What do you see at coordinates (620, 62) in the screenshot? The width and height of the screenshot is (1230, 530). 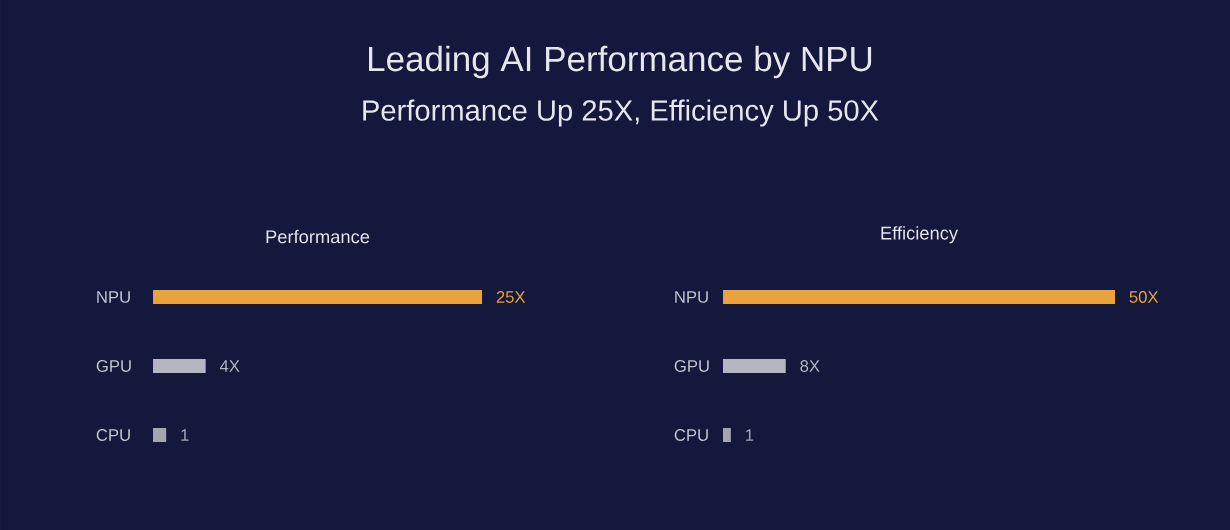 I see `text: Leading AI Performance by NPU` at bounding box center [620, 62].